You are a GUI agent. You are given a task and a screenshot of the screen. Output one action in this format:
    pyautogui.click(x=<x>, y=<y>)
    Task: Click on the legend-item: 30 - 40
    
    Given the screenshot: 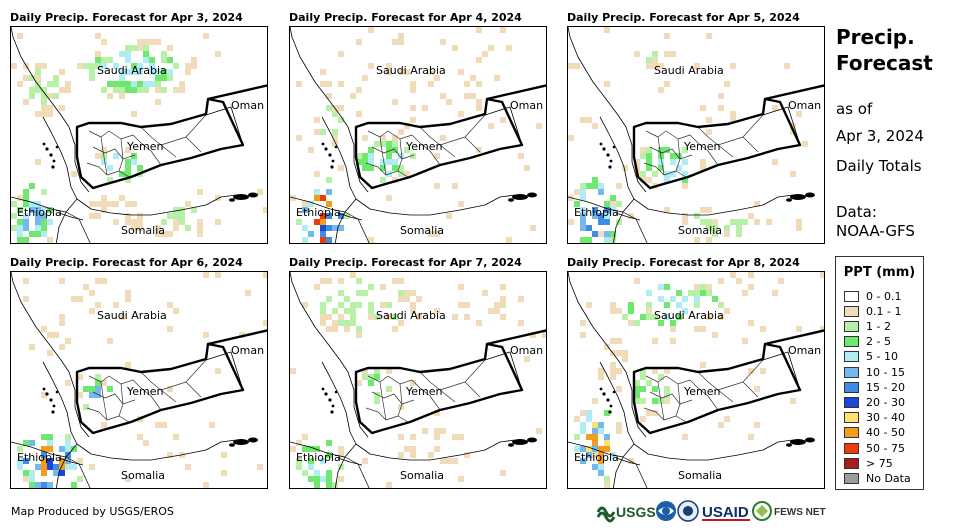 What is the action you would take?
    pyautogui.click(x=874, y=418)
    